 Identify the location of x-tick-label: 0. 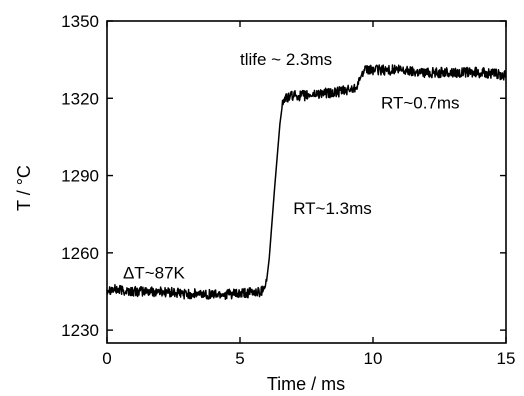
(106, 358).